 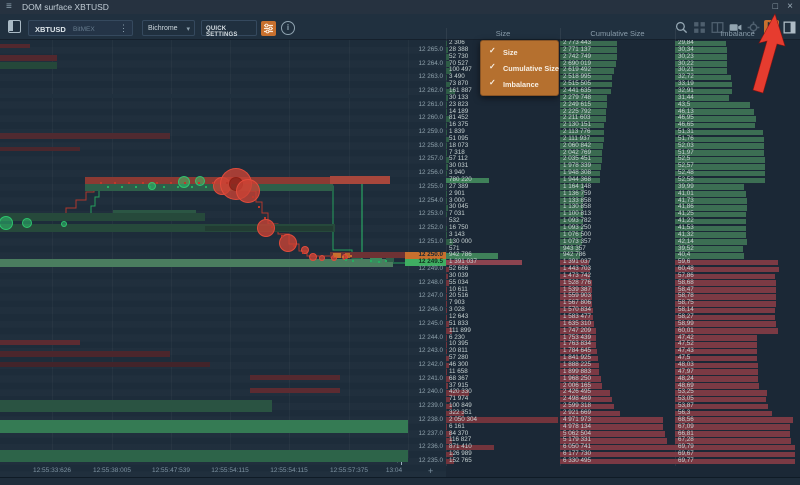 I want to click on imbalance-cell: 47,43, so click(x=737, y=351).